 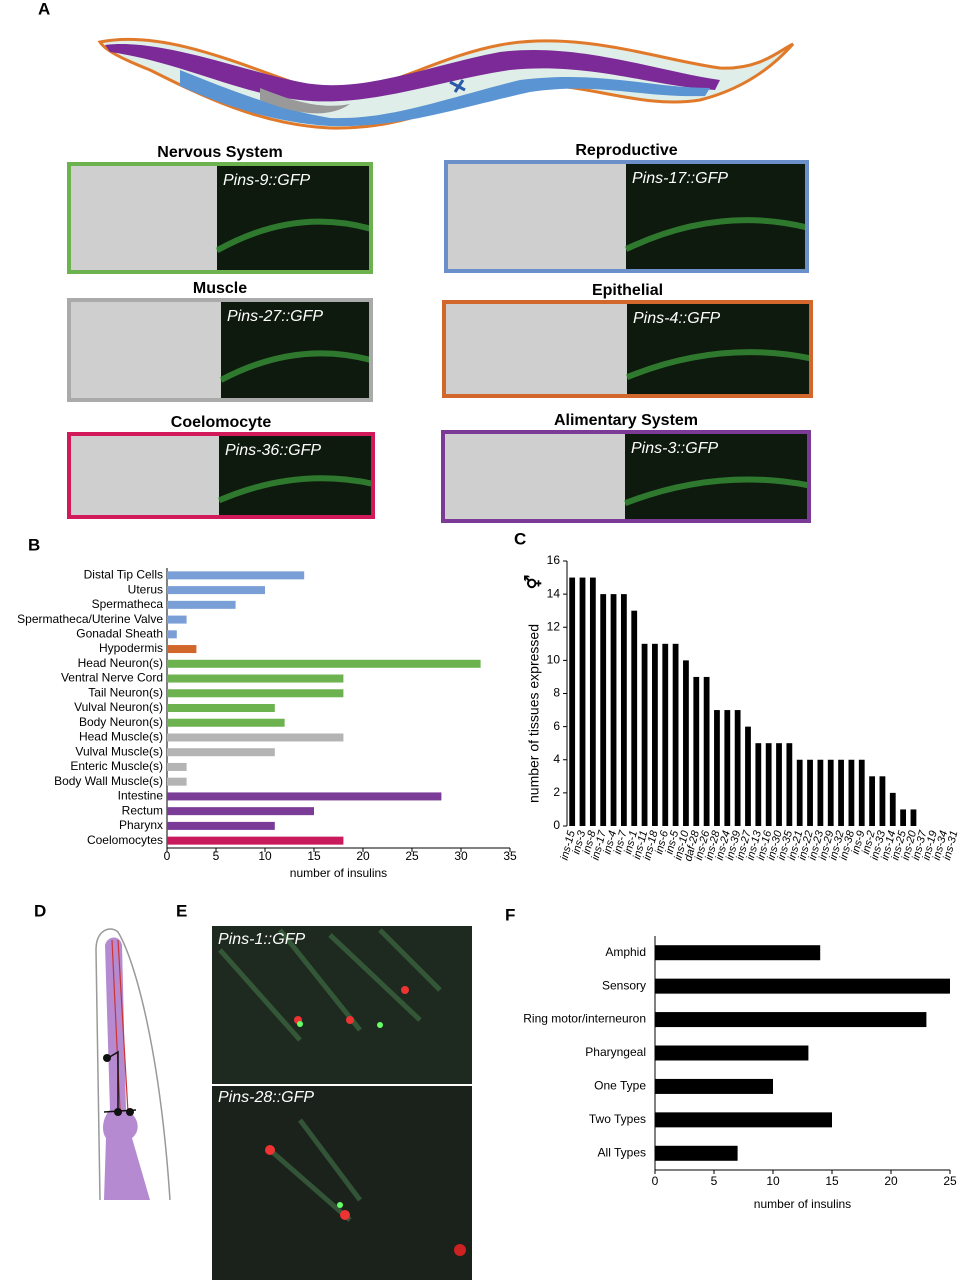 What do you see at coordinates (219, 152) in the screenshot?
I see `tile-title: Nervous System` at bounding box center [219, 152].